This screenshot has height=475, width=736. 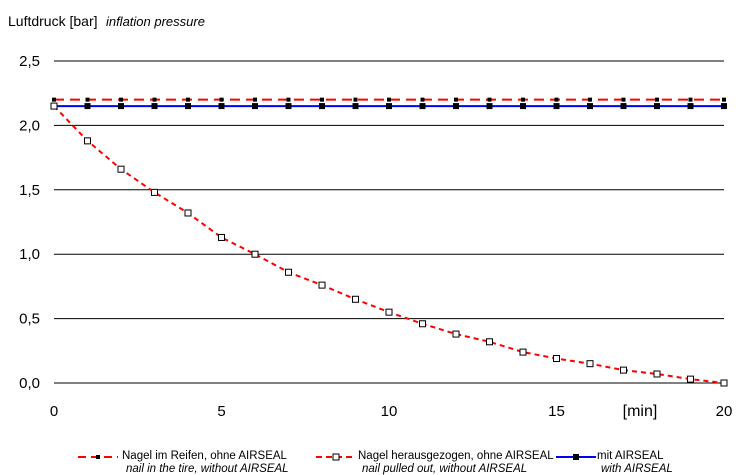 What do you see at coordinates (29, 61) in the screenshot?
I see `y-tick-label-5: 2,5` at bounding box center [29, 61].